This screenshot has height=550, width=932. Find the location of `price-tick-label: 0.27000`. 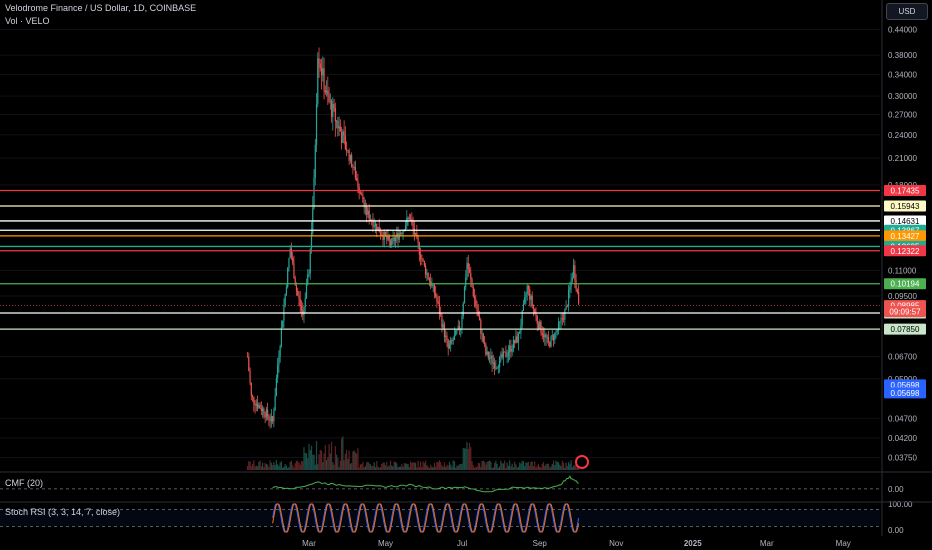

price-tick-label: 0.27000 is located at coordinates (902, 114).